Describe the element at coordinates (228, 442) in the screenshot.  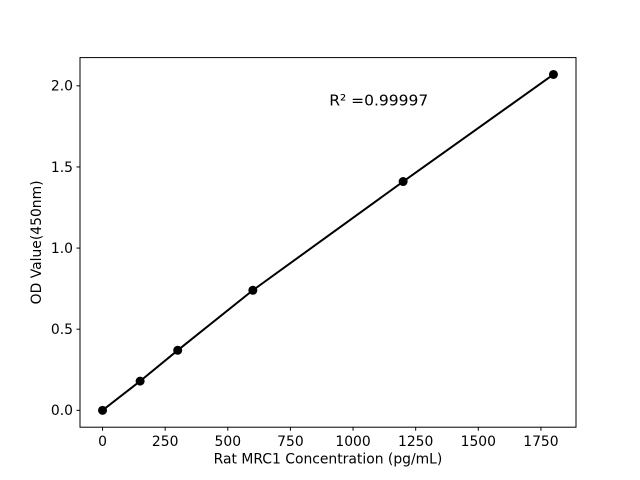
I see `x-tick-label: 500` at that location.